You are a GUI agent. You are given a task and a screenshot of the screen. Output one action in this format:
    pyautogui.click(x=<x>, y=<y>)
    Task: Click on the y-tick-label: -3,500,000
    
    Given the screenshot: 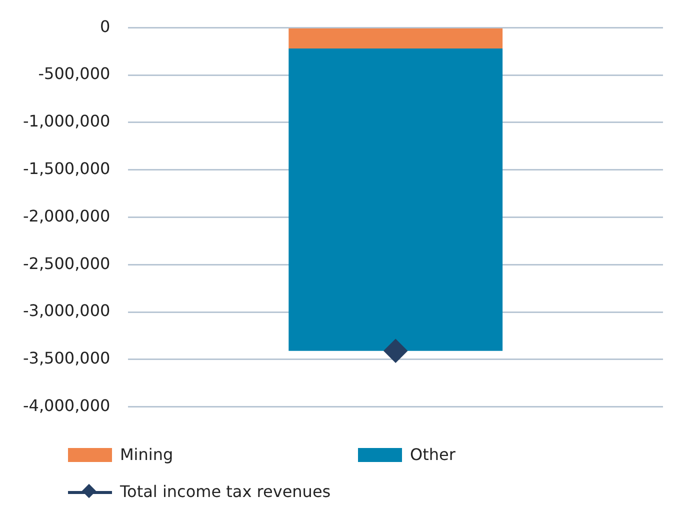 What is the action you would take?
    pyautogui.click(x=66, y=358)
    